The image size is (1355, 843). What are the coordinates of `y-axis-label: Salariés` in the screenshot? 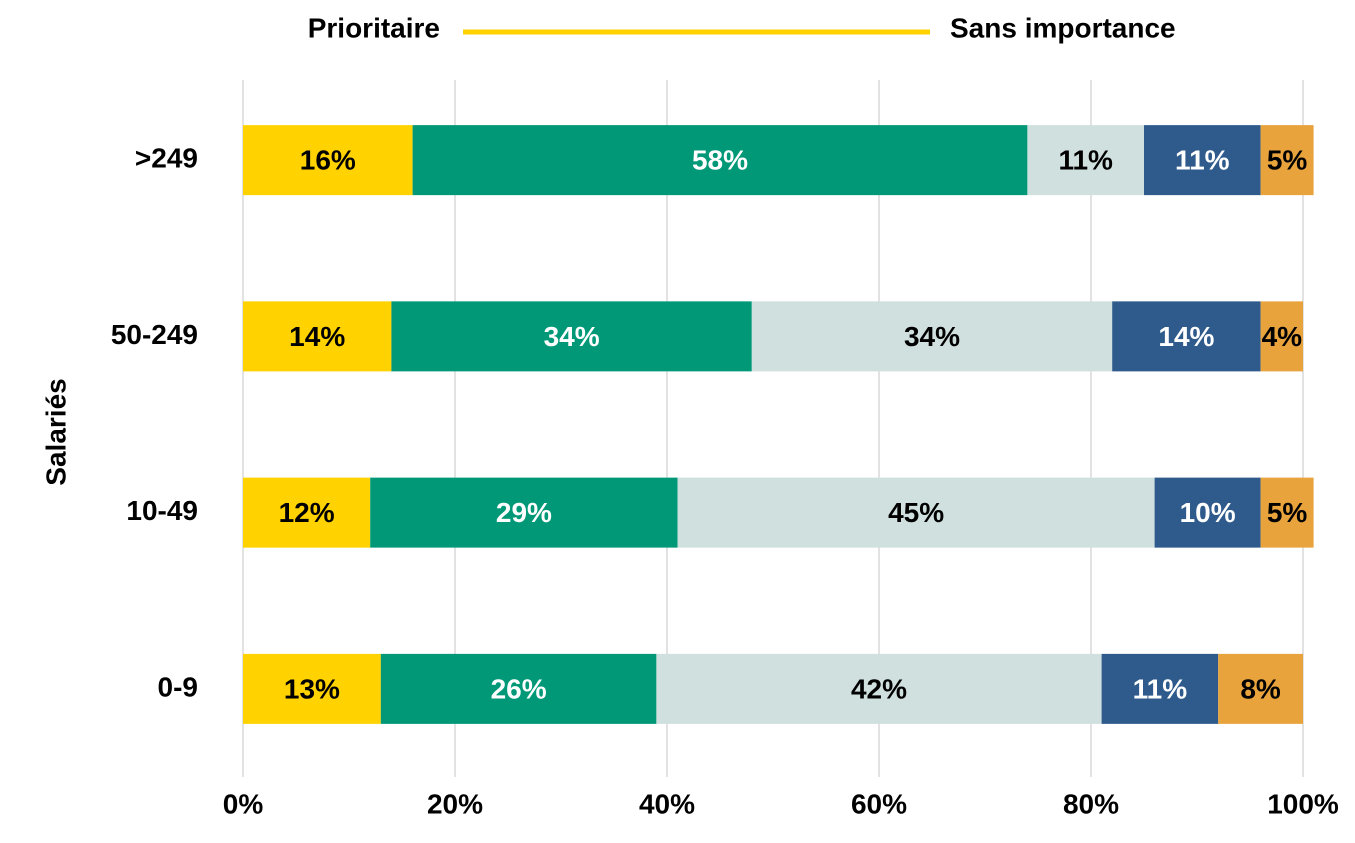 It's located at (55, 431).